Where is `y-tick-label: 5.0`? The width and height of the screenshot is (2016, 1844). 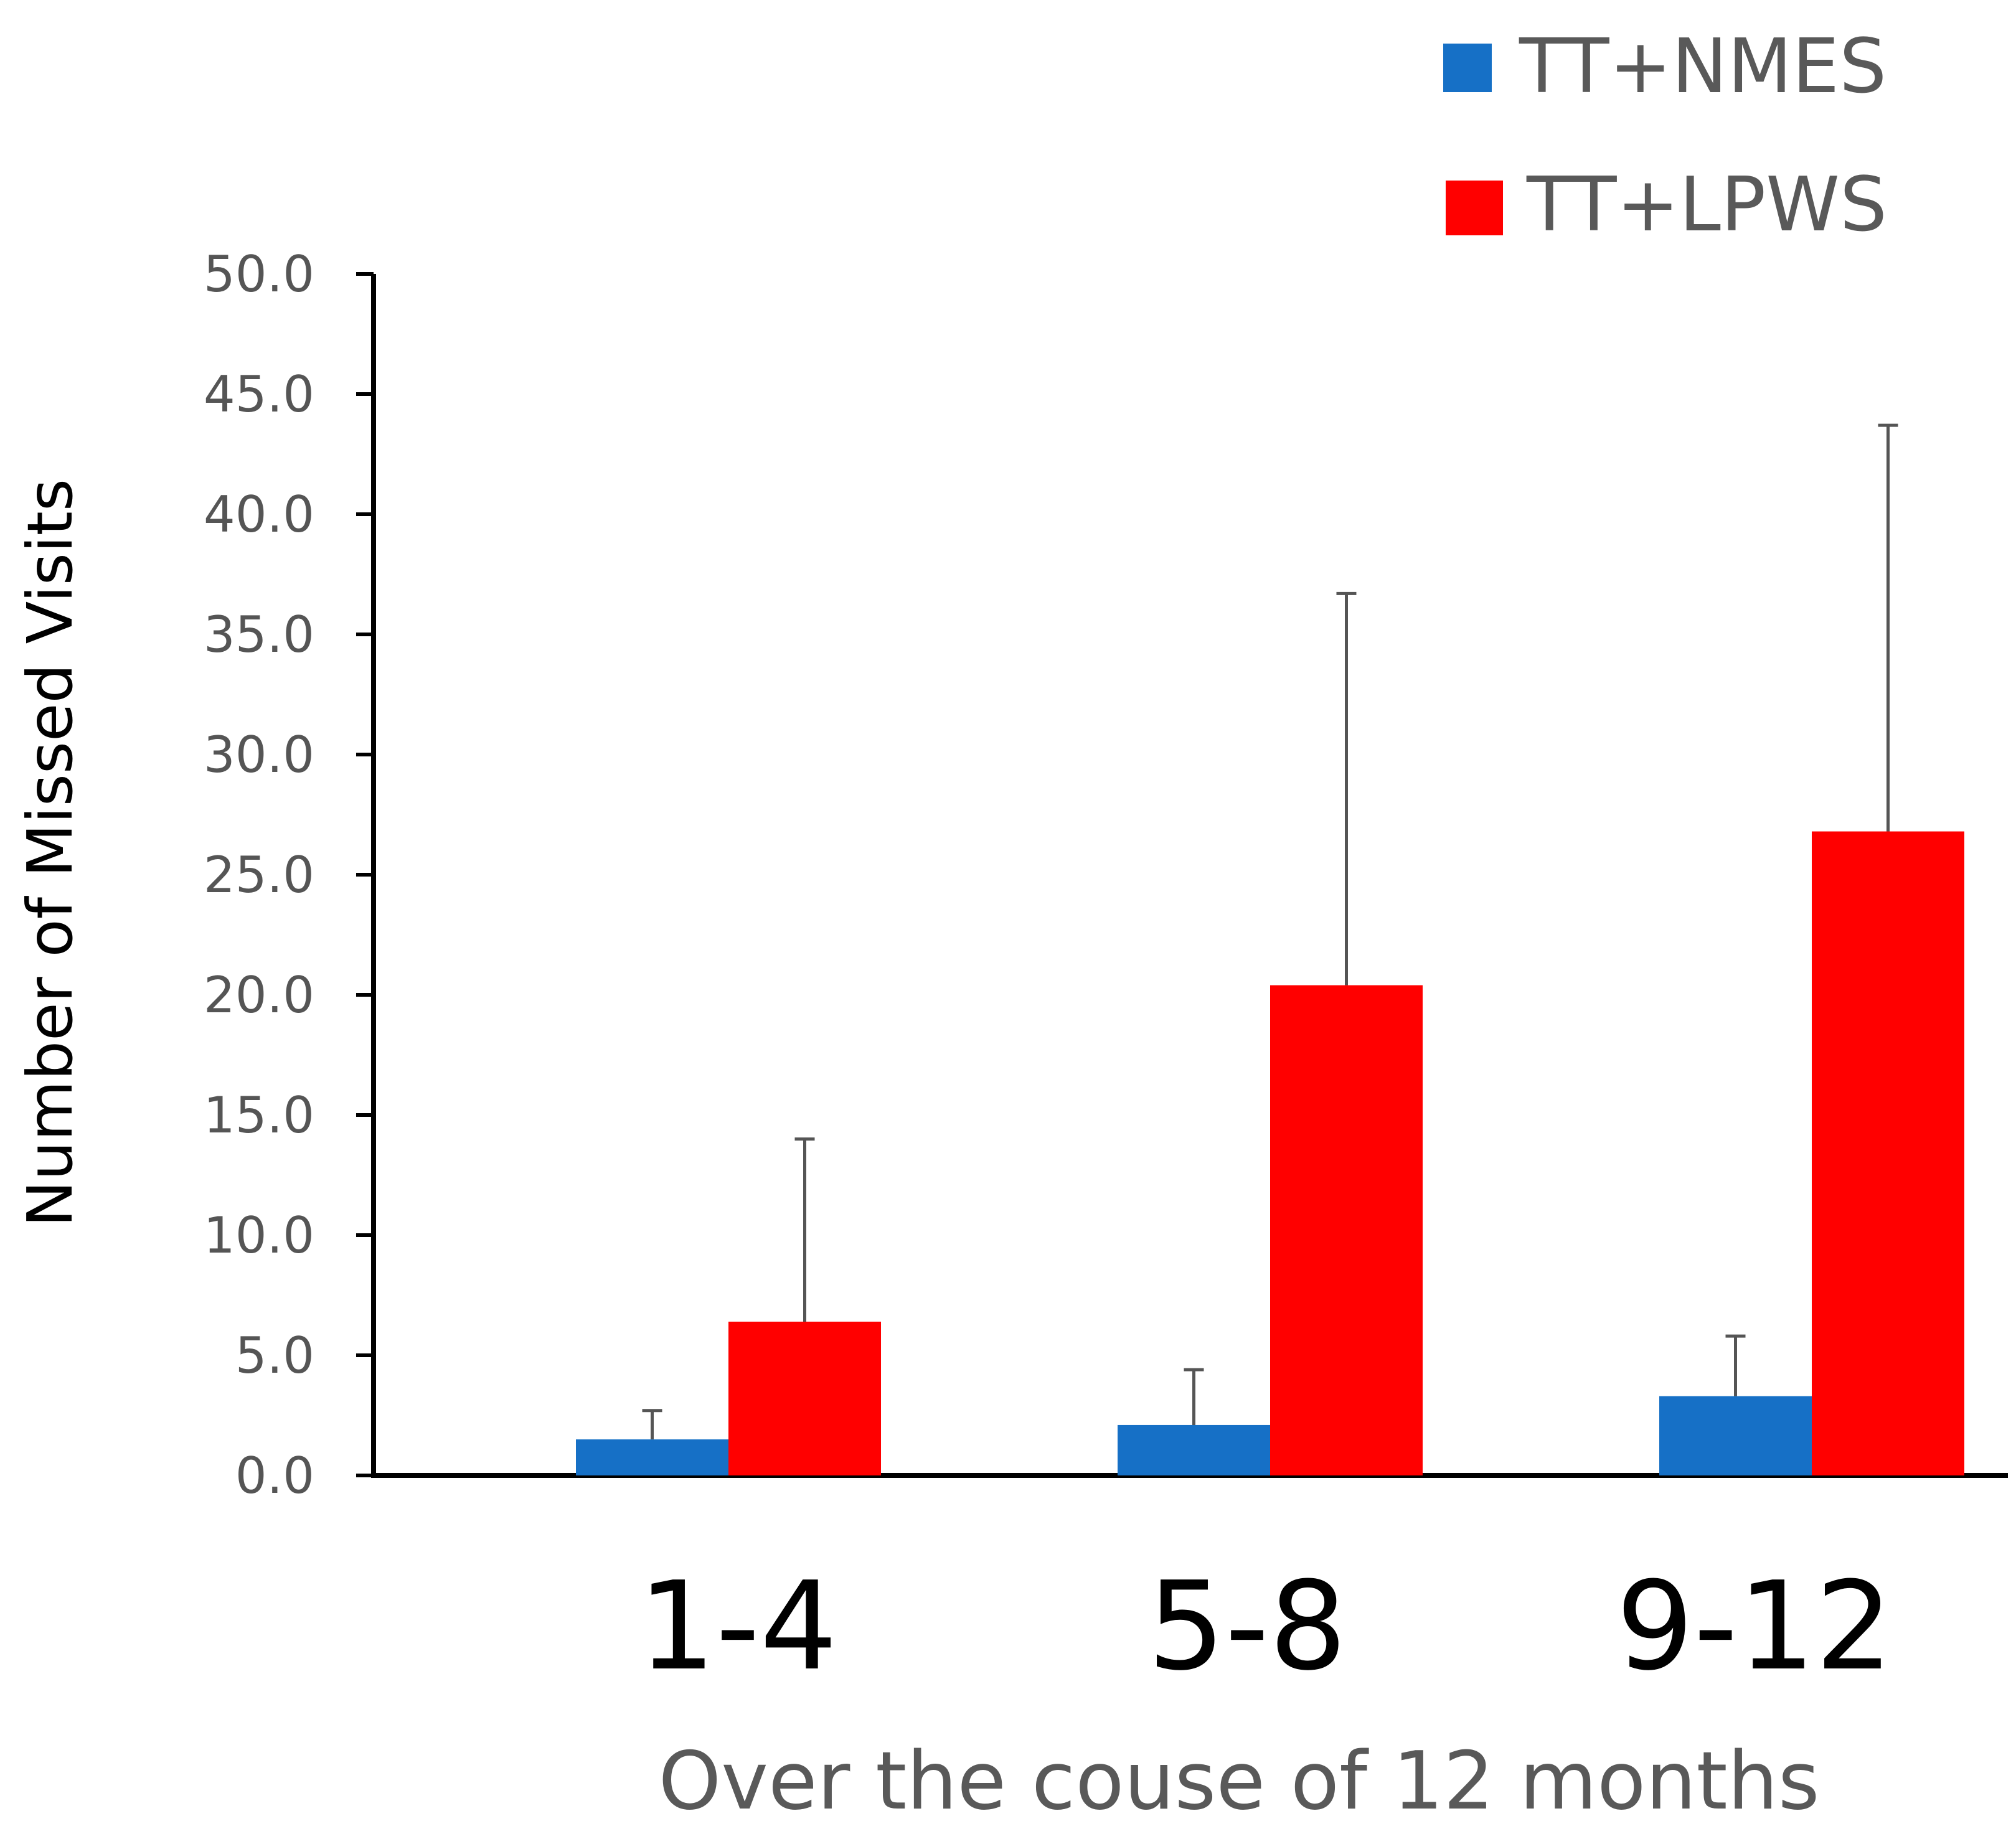 y-tick-label: 5.0 is located at coordinates (274, 1356).